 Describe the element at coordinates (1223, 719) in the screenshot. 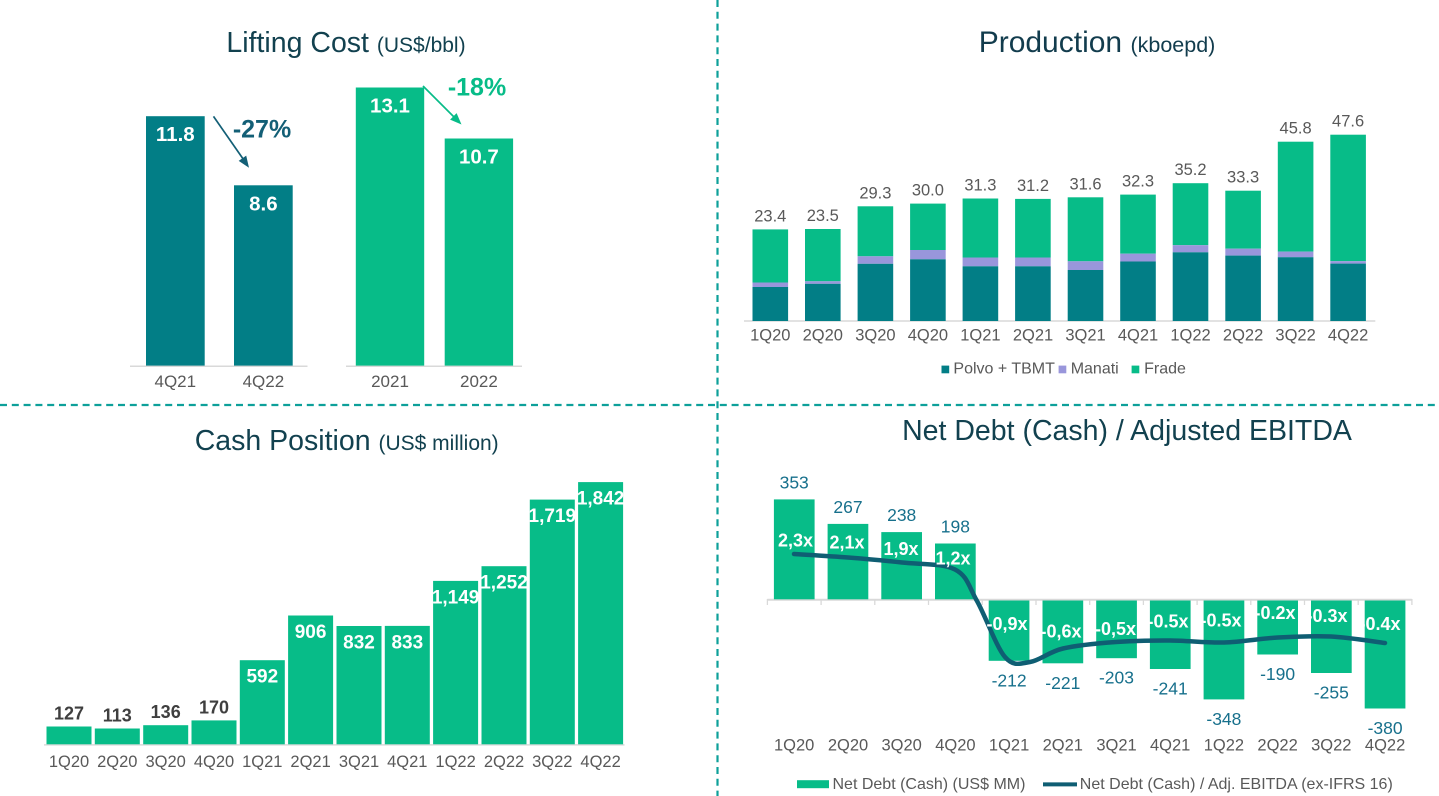

I see `svg-text: -348` at that location.